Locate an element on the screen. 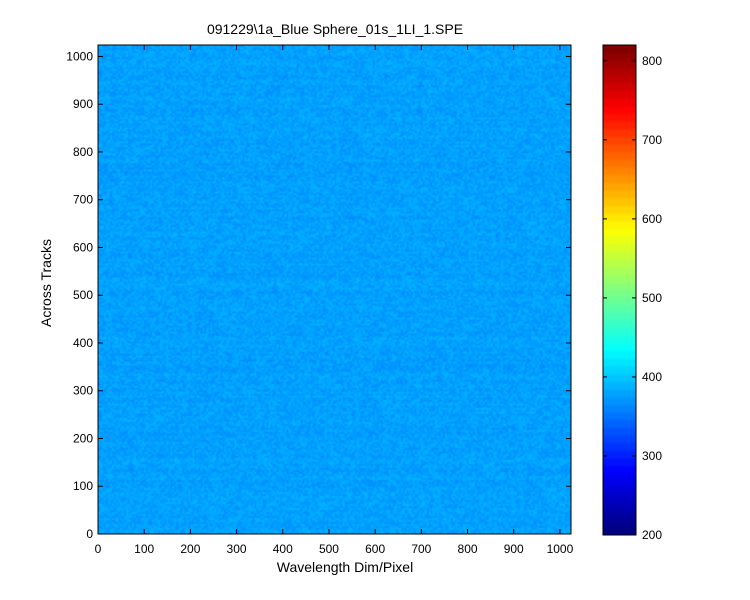 Image resolution: width=750 pixels, height=600 pixels. colorbar-tick-label: 200 is located at coordinates (652, 535).